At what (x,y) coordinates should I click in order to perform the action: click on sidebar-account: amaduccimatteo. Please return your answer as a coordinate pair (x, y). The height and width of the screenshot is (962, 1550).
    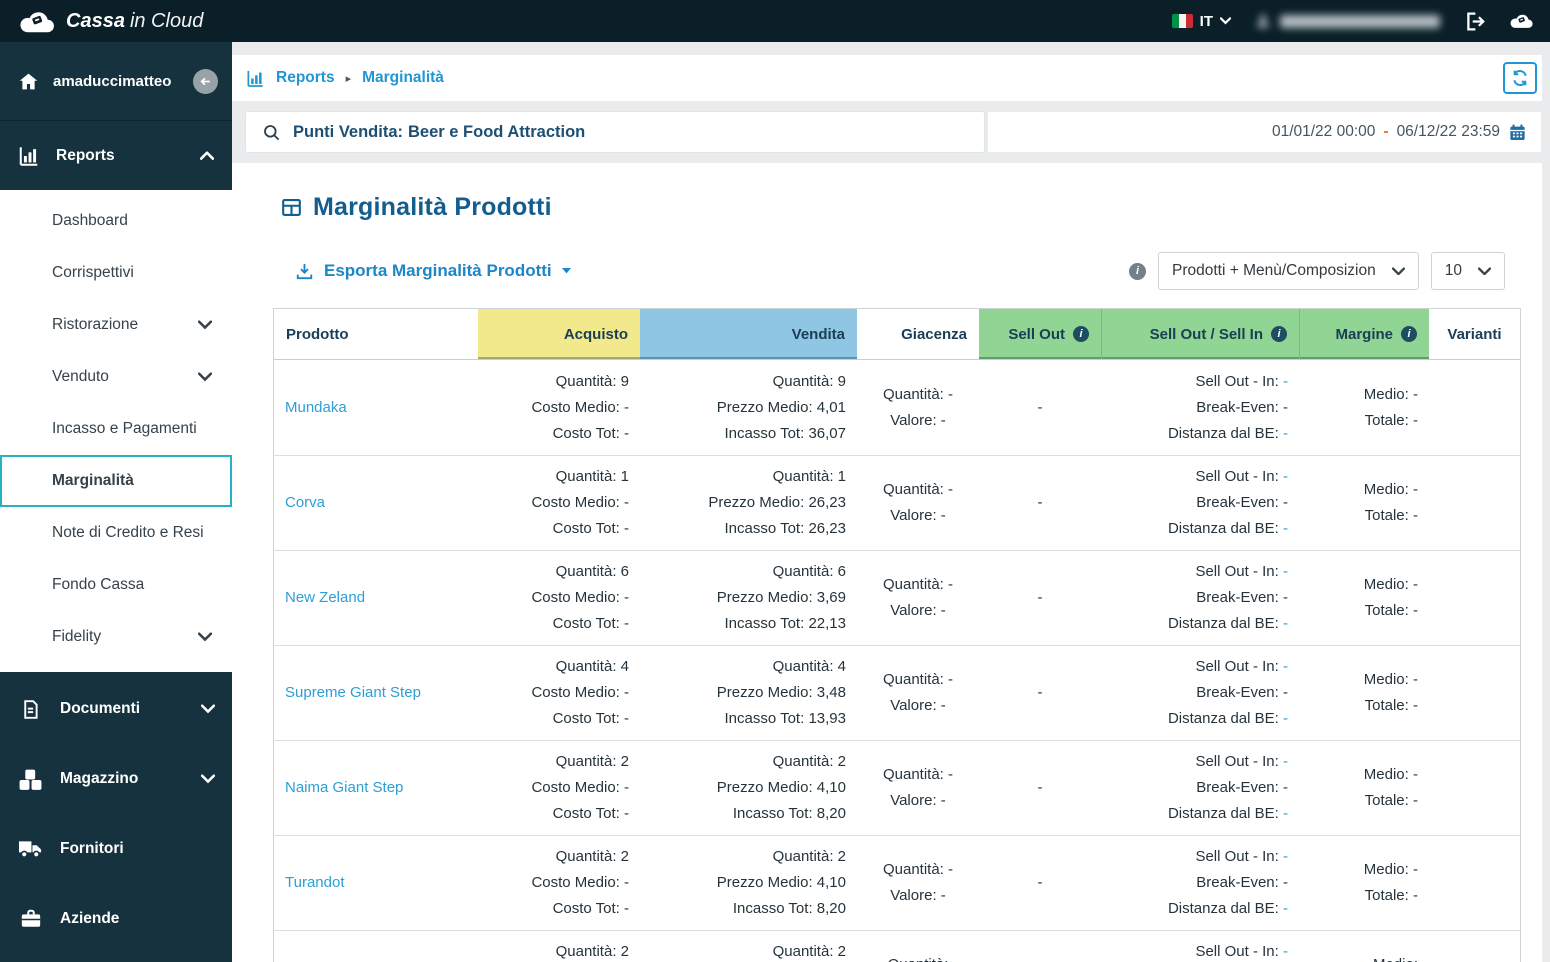
    Looking at the image, I should click on (116, 81).